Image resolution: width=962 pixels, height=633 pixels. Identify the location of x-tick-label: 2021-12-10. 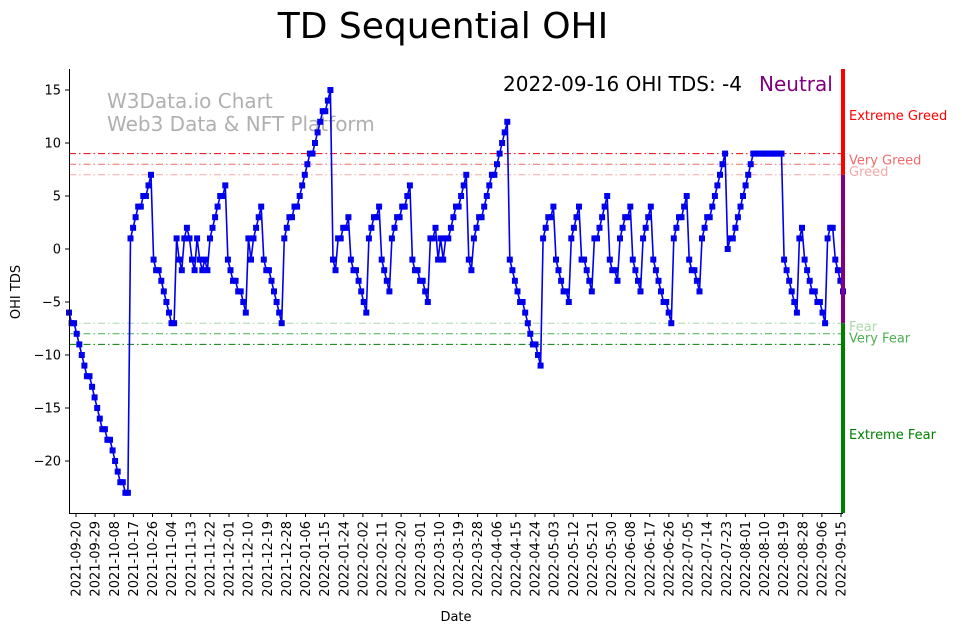
(249, 559).